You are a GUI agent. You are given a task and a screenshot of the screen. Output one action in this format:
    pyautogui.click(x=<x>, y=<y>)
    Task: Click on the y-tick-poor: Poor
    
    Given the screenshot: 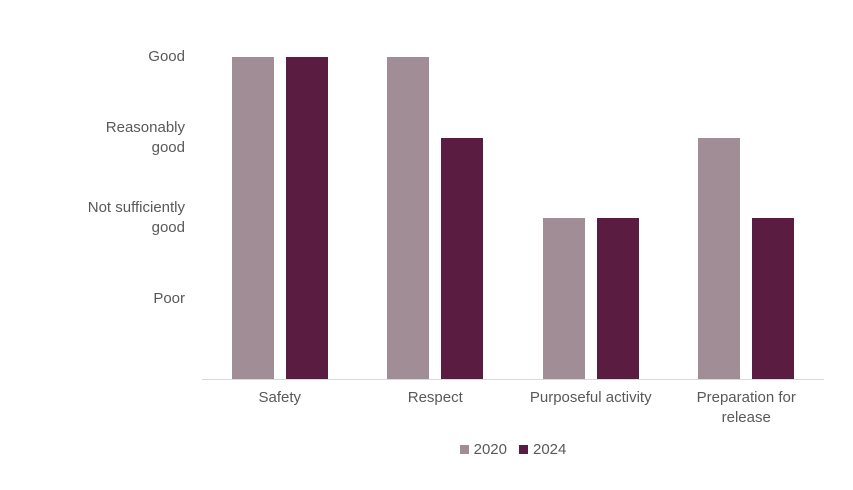 What is the action you would take?
    pyautogui.click(x=169, y=298)
    